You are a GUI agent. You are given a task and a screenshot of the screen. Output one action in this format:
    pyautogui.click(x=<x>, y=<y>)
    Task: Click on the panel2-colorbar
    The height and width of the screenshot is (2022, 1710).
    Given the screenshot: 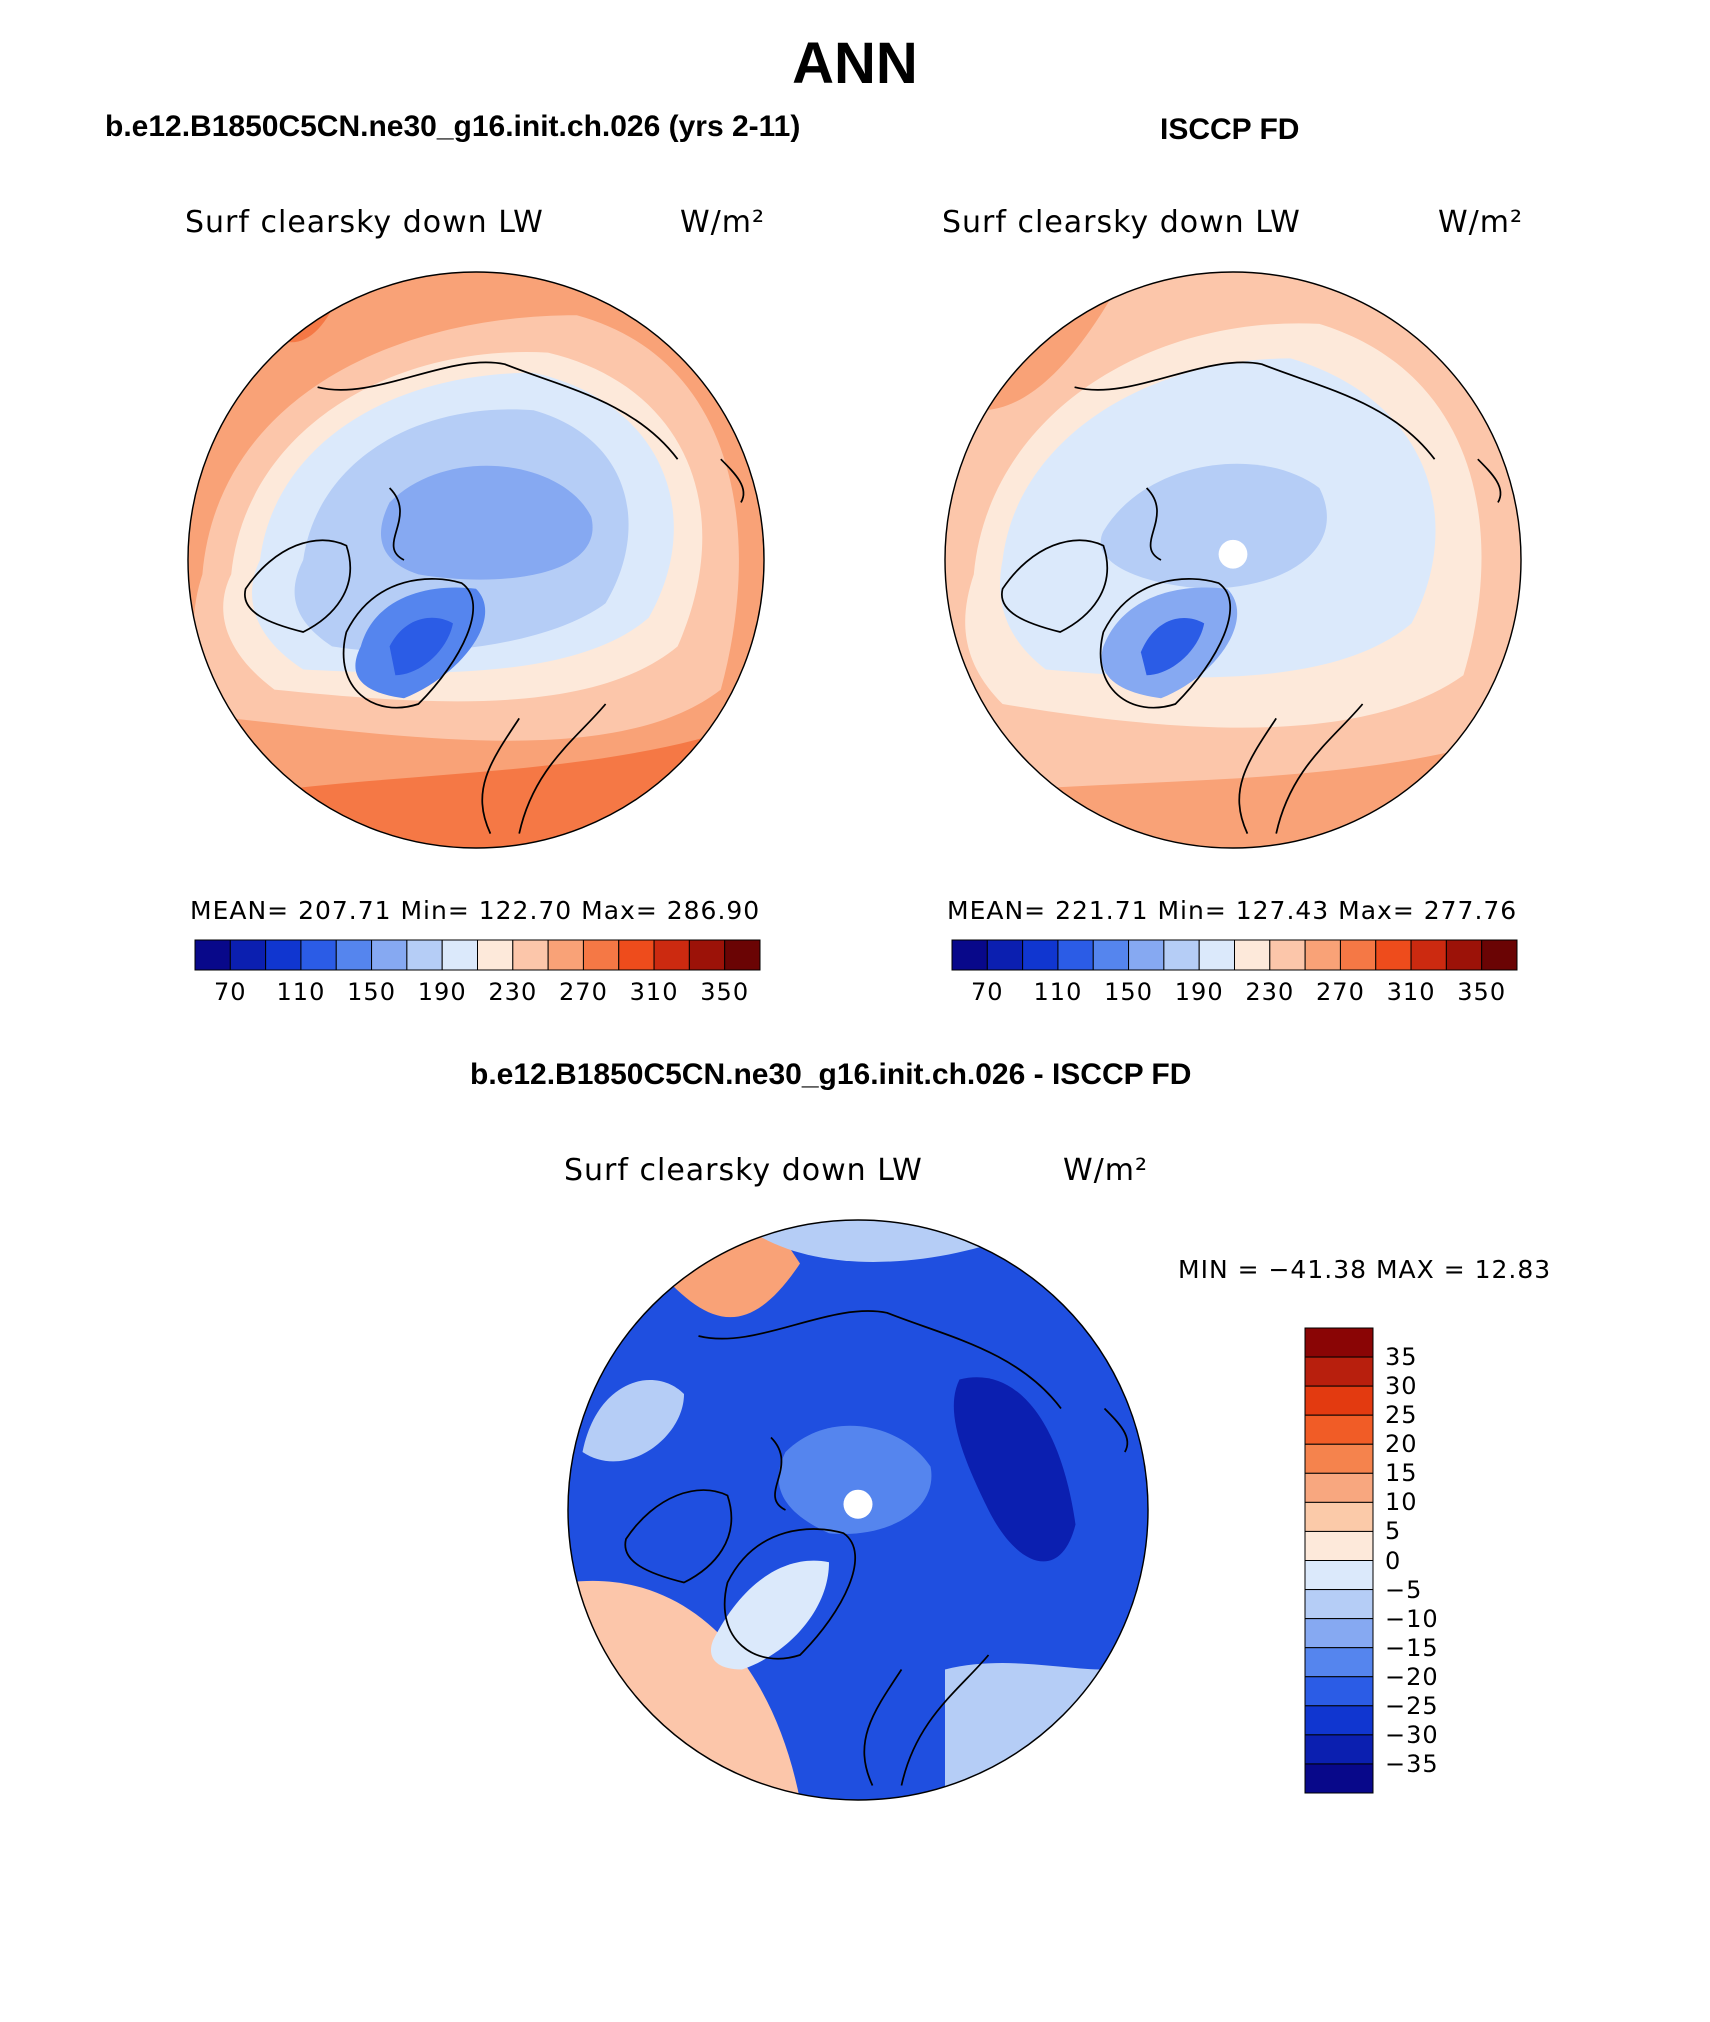 What is the action you would take?
    pyautogui.click(x=1234, y=955)
    